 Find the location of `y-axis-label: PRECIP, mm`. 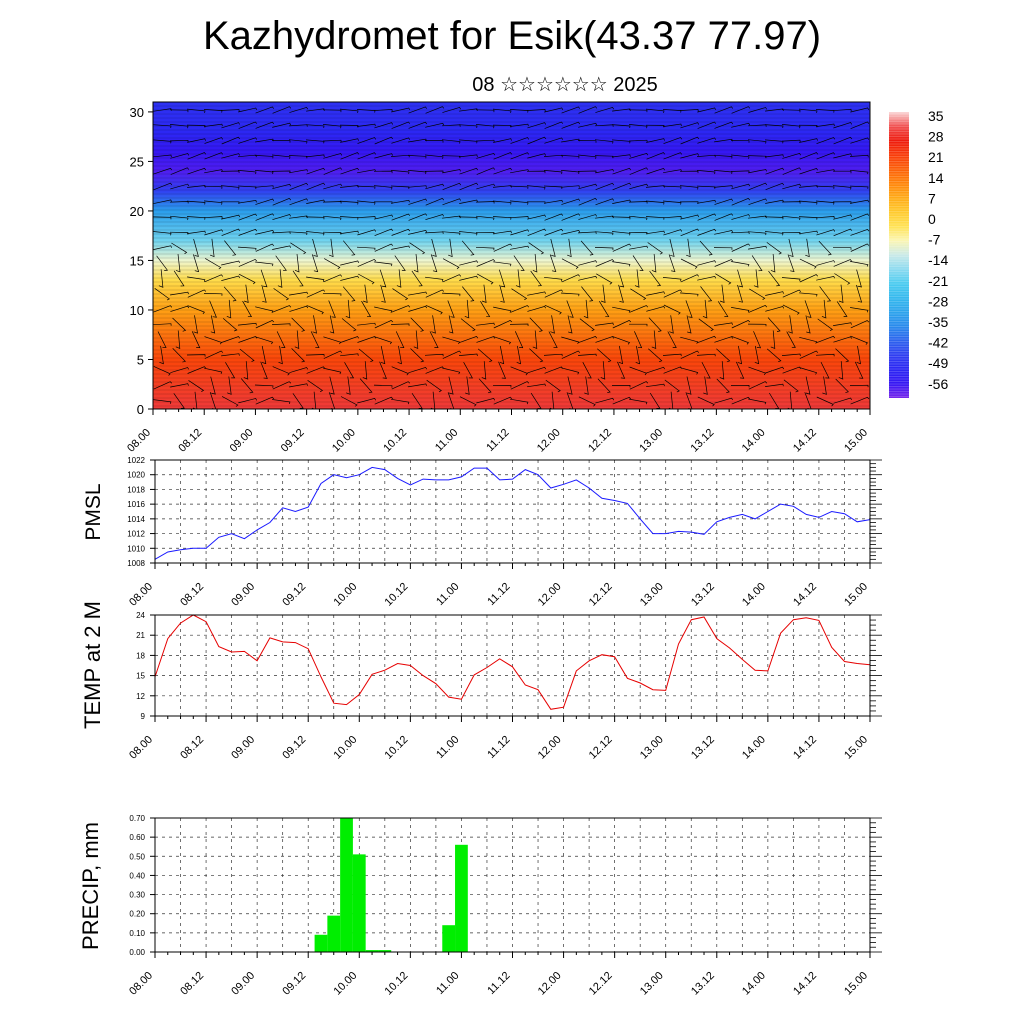

y-axis-label: PRECIP, mm is located at coordinates (90, 886).